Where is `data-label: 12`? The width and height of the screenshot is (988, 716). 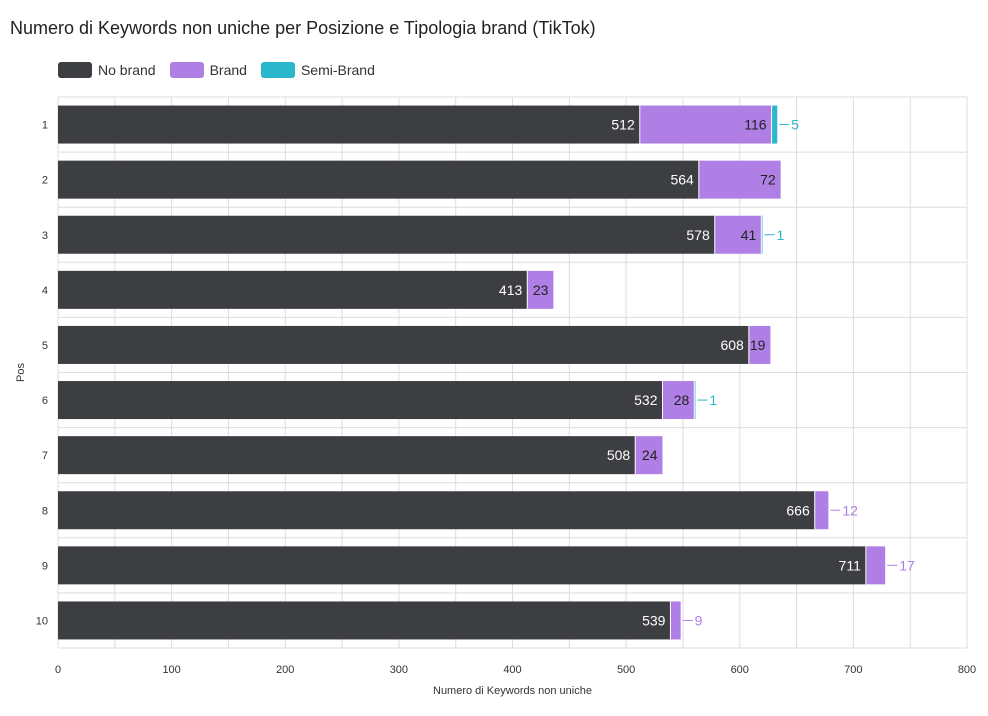 data-label: 12 is located at coordinates (850, 510).